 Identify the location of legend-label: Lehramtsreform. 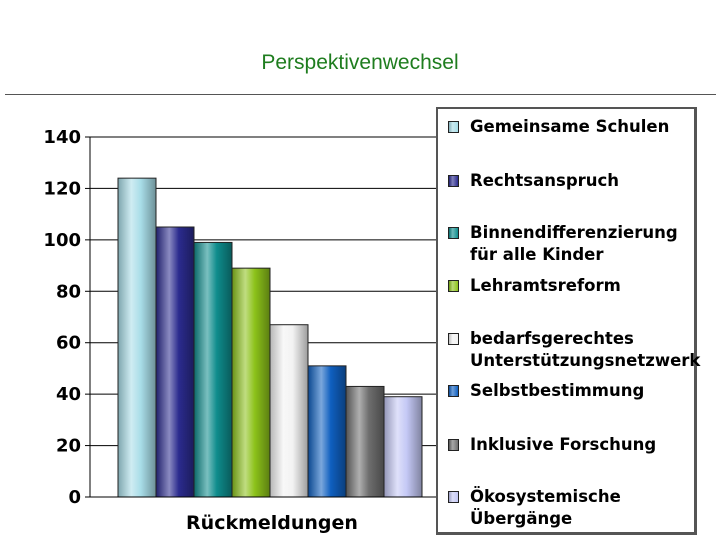
(545, 285).